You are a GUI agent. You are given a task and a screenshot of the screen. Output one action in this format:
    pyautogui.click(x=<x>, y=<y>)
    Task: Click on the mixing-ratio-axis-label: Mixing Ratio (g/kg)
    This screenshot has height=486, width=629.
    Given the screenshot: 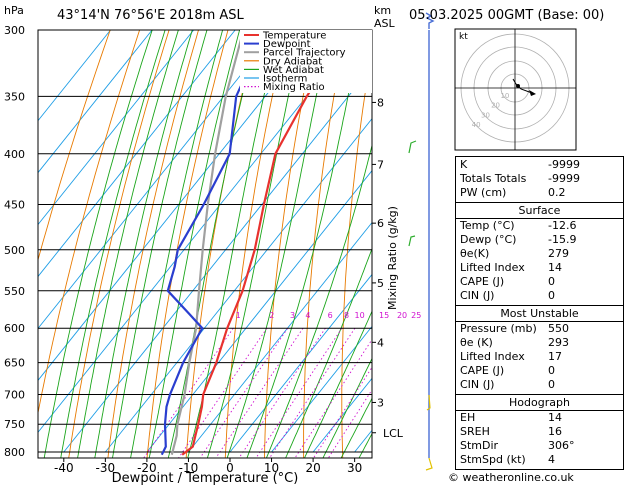 What is the action you would take?
    pyautogui.click(x=392, y=258)
    